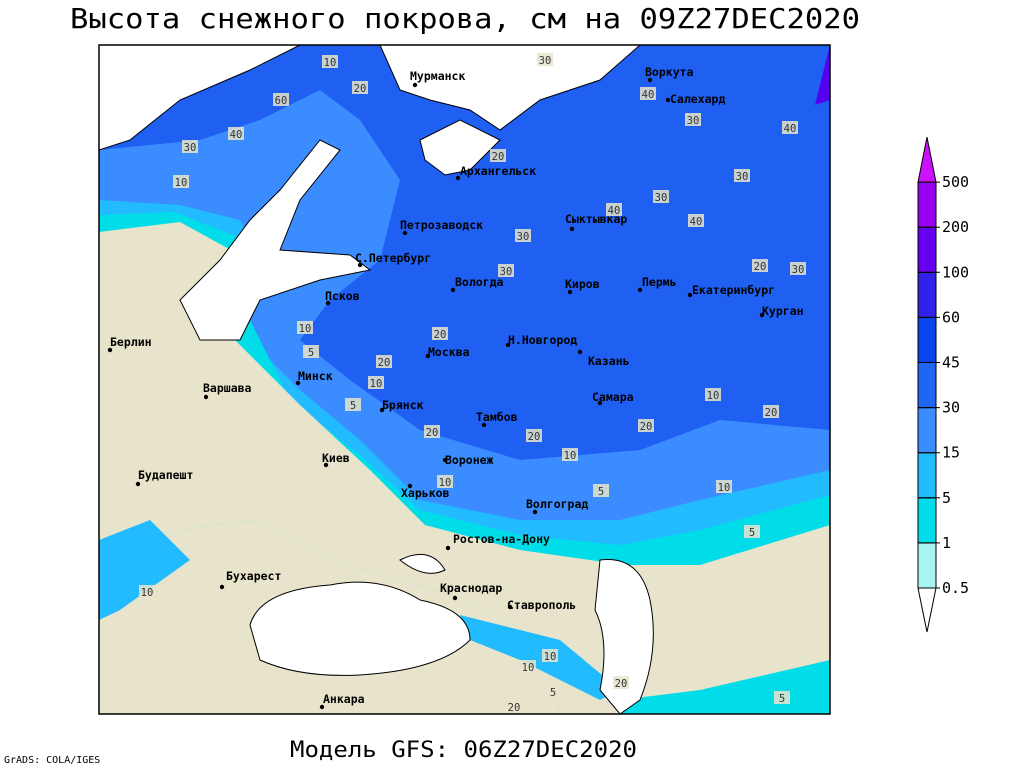  Describe the element at coordinates (227, 388) in the screenshot. I see `city-label: Варшава` at that location.